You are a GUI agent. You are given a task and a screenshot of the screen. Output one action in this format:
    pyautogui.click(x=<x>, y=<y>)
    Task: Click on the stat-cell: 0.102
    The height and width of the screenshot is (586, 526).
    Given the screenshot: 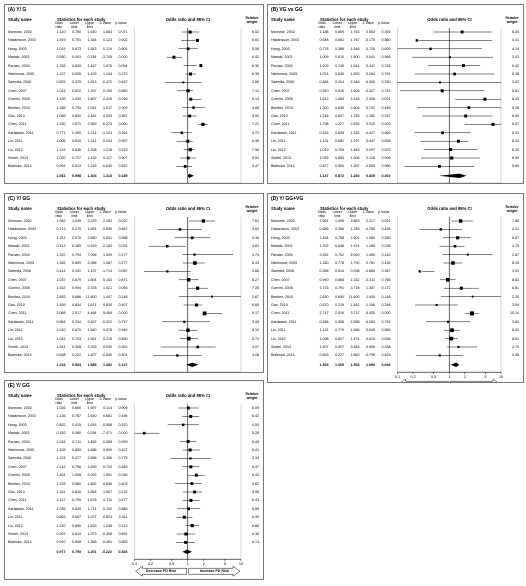 What is the action you would take?
    pyautogui.click(x=107, y=508)
    